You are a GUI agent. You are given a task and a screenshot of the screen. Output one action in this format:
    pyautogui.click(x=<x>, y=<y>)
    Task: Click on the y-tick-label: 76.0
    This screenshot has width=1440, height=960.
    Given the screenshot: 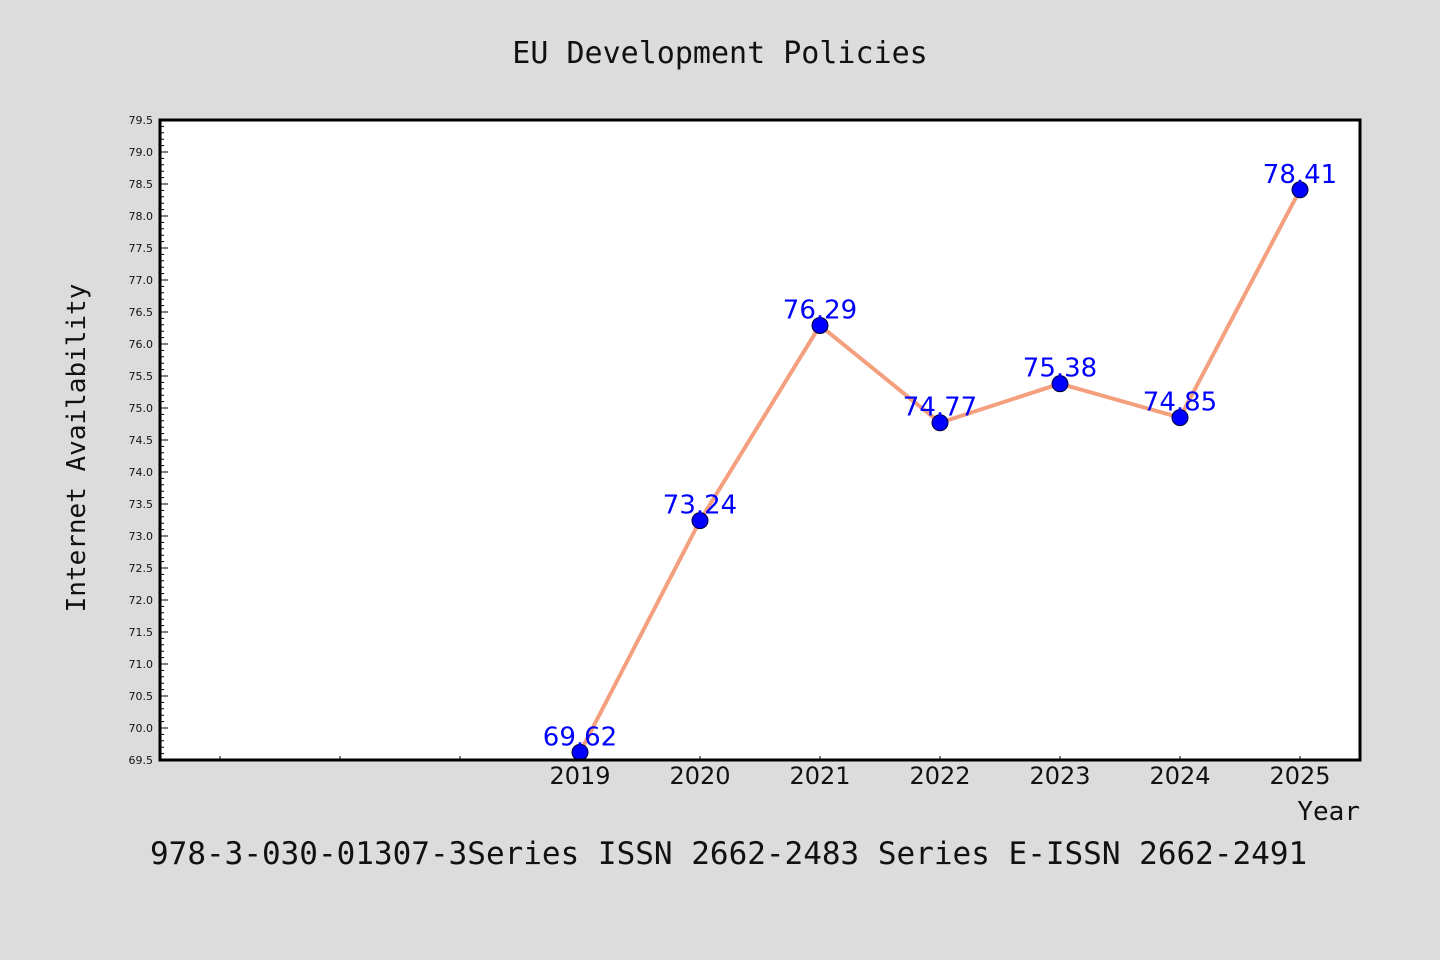 What is the action you would take?
    pyautogui.click(x=141, y=344)
    